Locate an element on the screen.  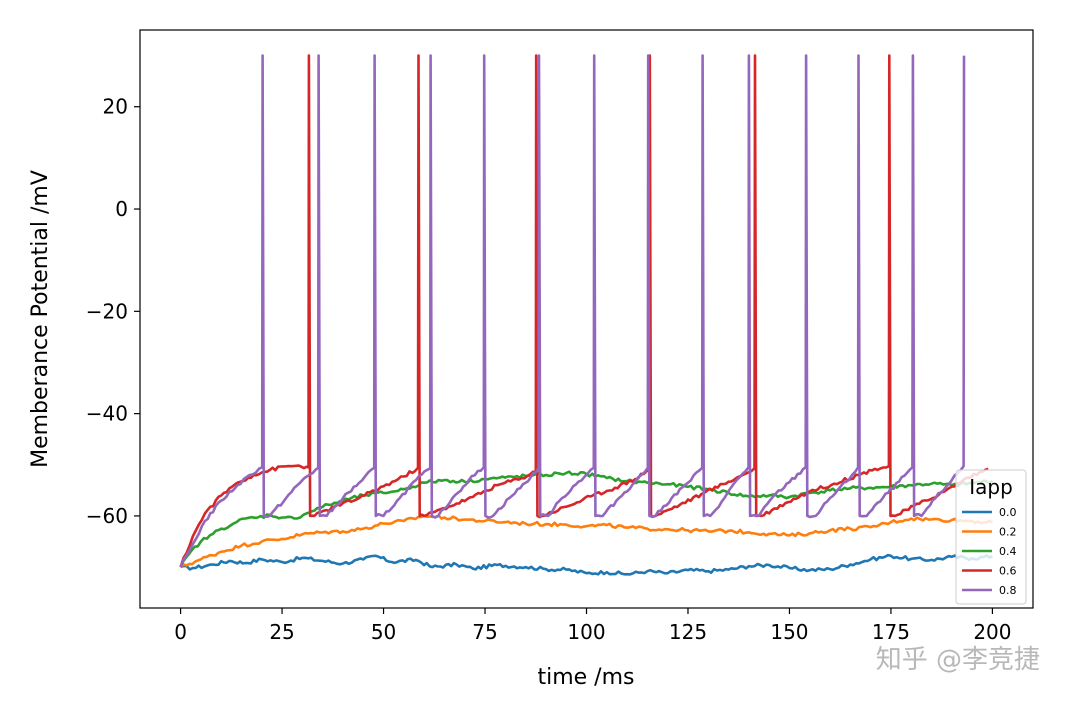
legend-entries: 0.0 0.2 0.4 0.6 0.8 is located at coordinates (989, 551).